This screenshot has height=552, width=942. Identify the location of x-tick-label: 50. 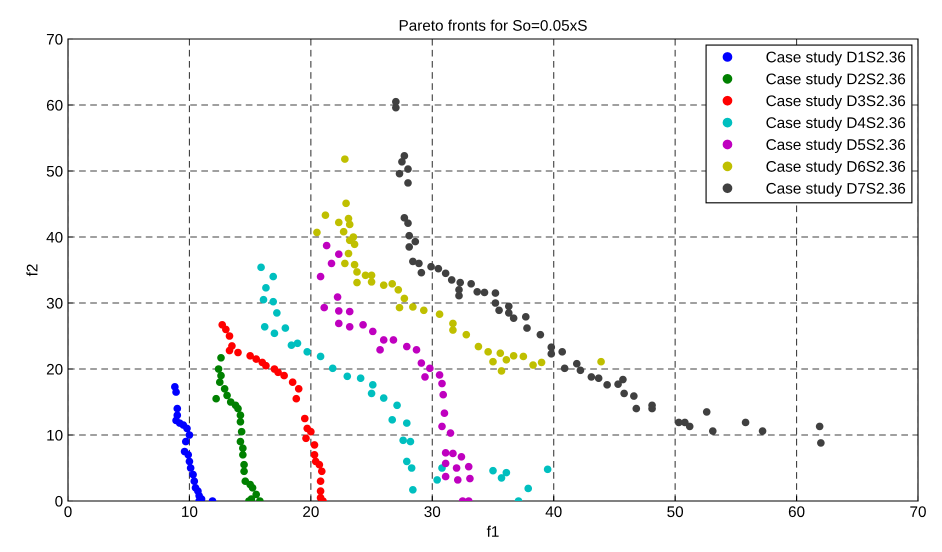
(675, 512).